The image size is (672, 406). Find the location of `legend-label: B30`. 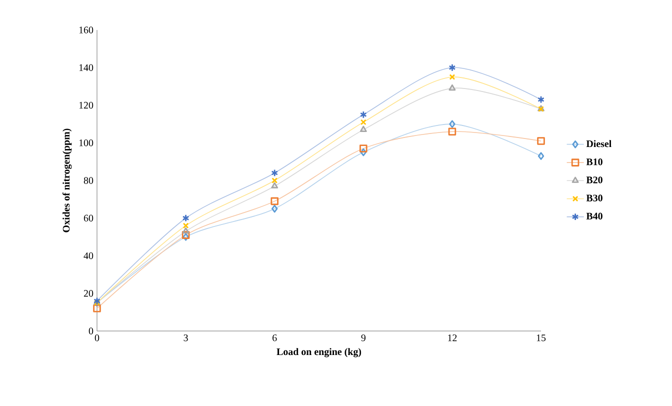

legend-label: B30 is located at coordinates (594, 198).